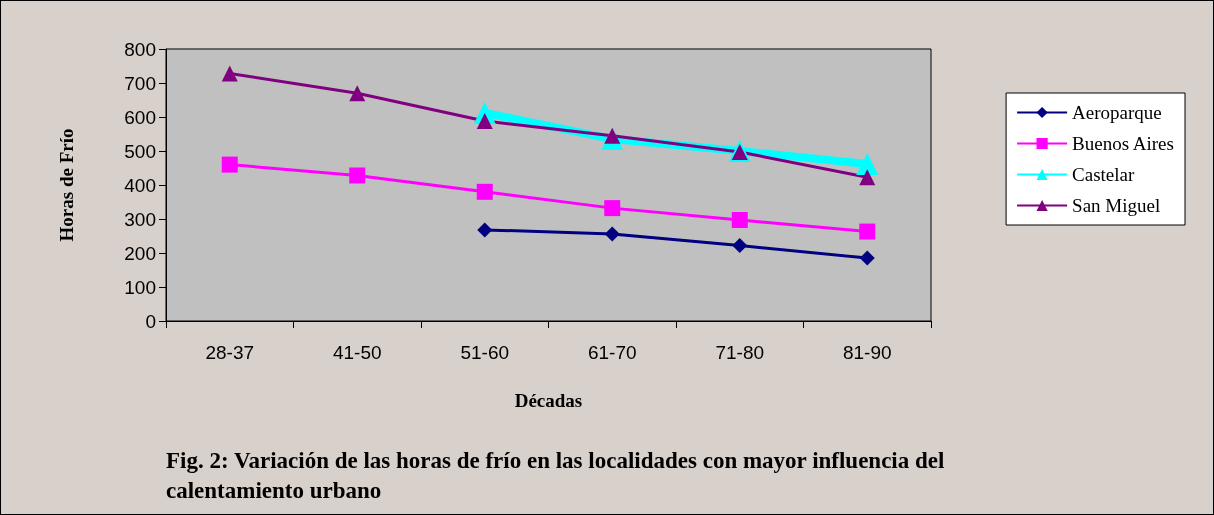  Describe the element at coordinates (140, 219) in the screenshot. I see `y-tick-label: 300` at that location.